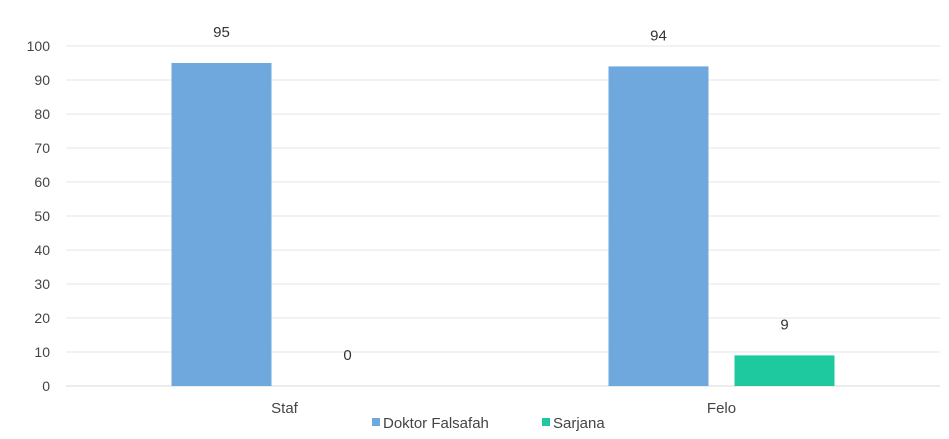  Describe the element at coordinates (347, 355) in the screenshot. I see `data-label: 0` at that location.